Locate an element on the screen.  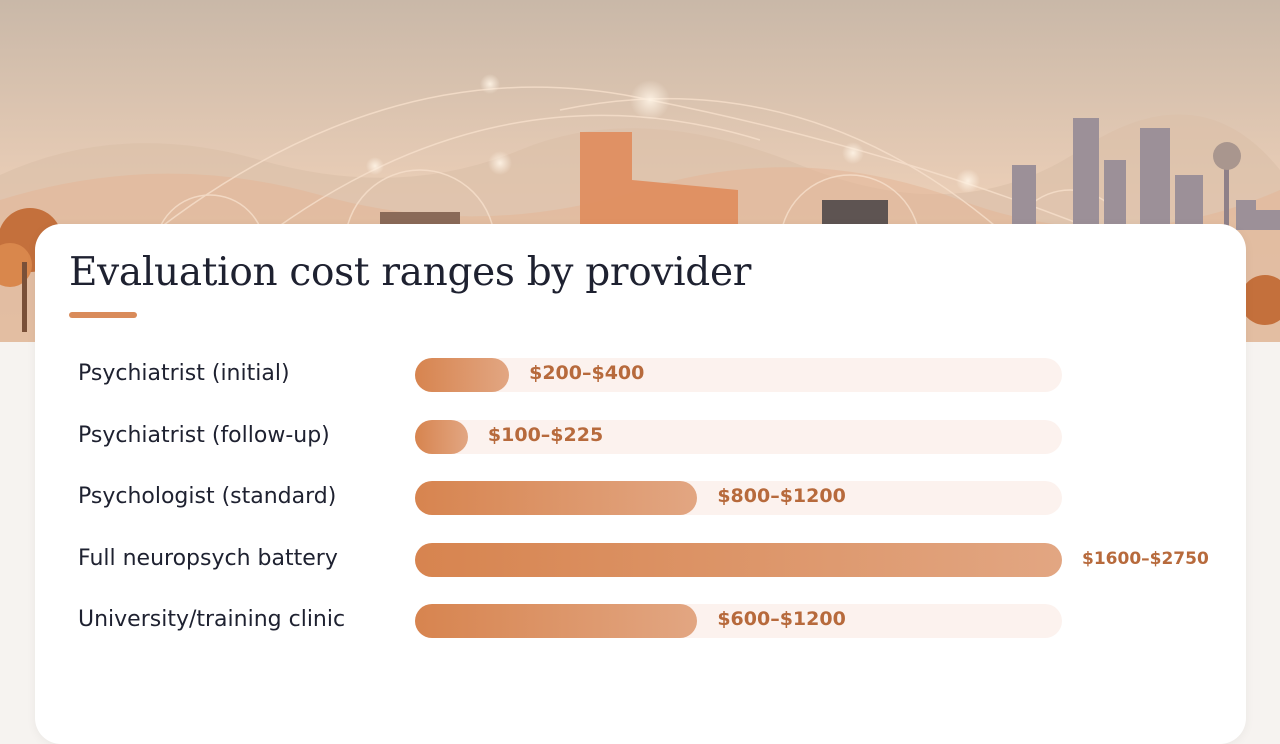
bar-row: Full neuropsych battery $1600–$2750 is located at coordinates (640, 560).